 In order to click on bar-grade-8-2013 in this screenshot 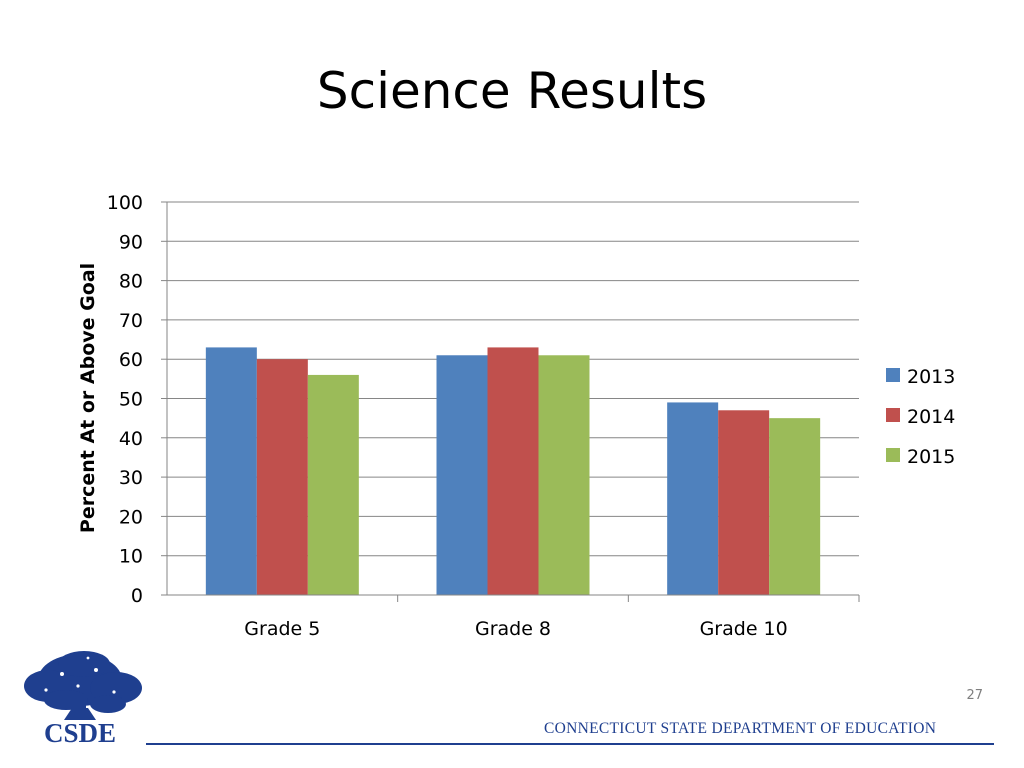, I will do `click(462, 475)`.